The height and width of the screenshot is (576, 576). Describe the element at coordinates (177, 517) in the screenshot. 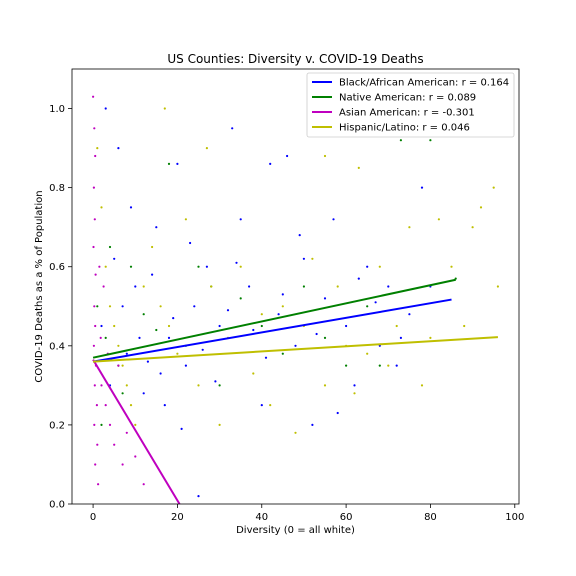

I see `x-tick-label: 20` at that location.